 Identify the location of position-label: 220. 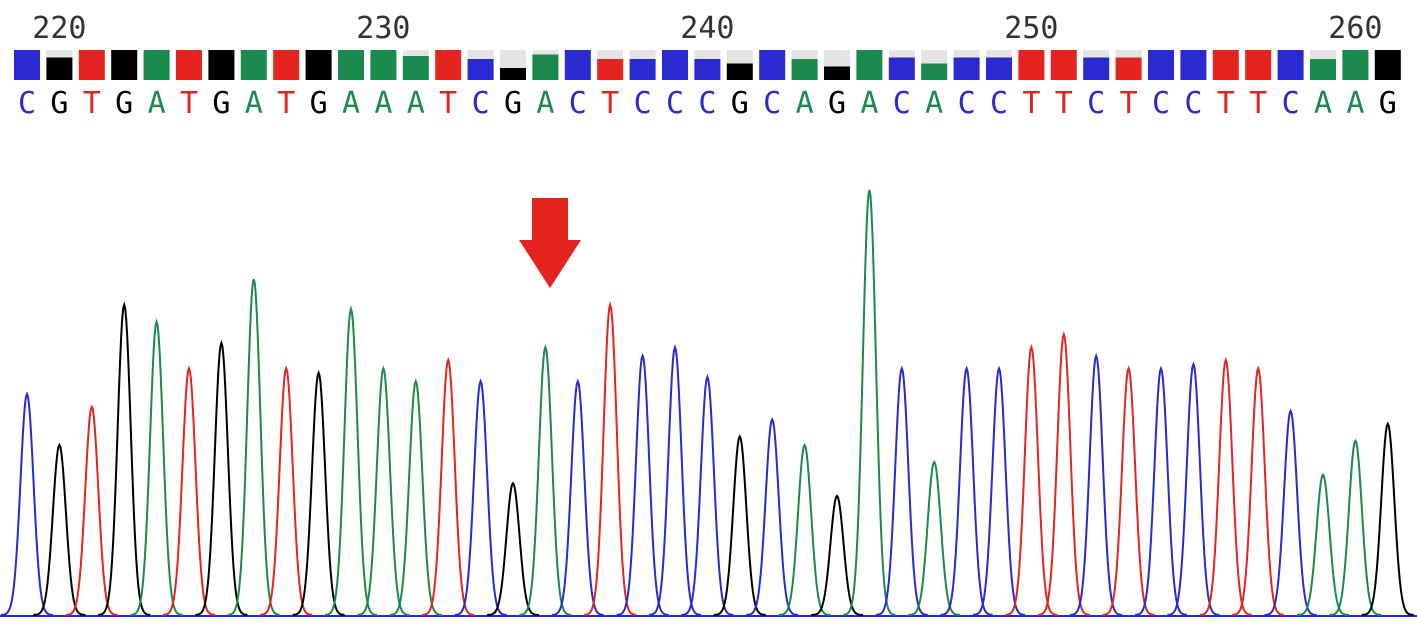
(59, 28).